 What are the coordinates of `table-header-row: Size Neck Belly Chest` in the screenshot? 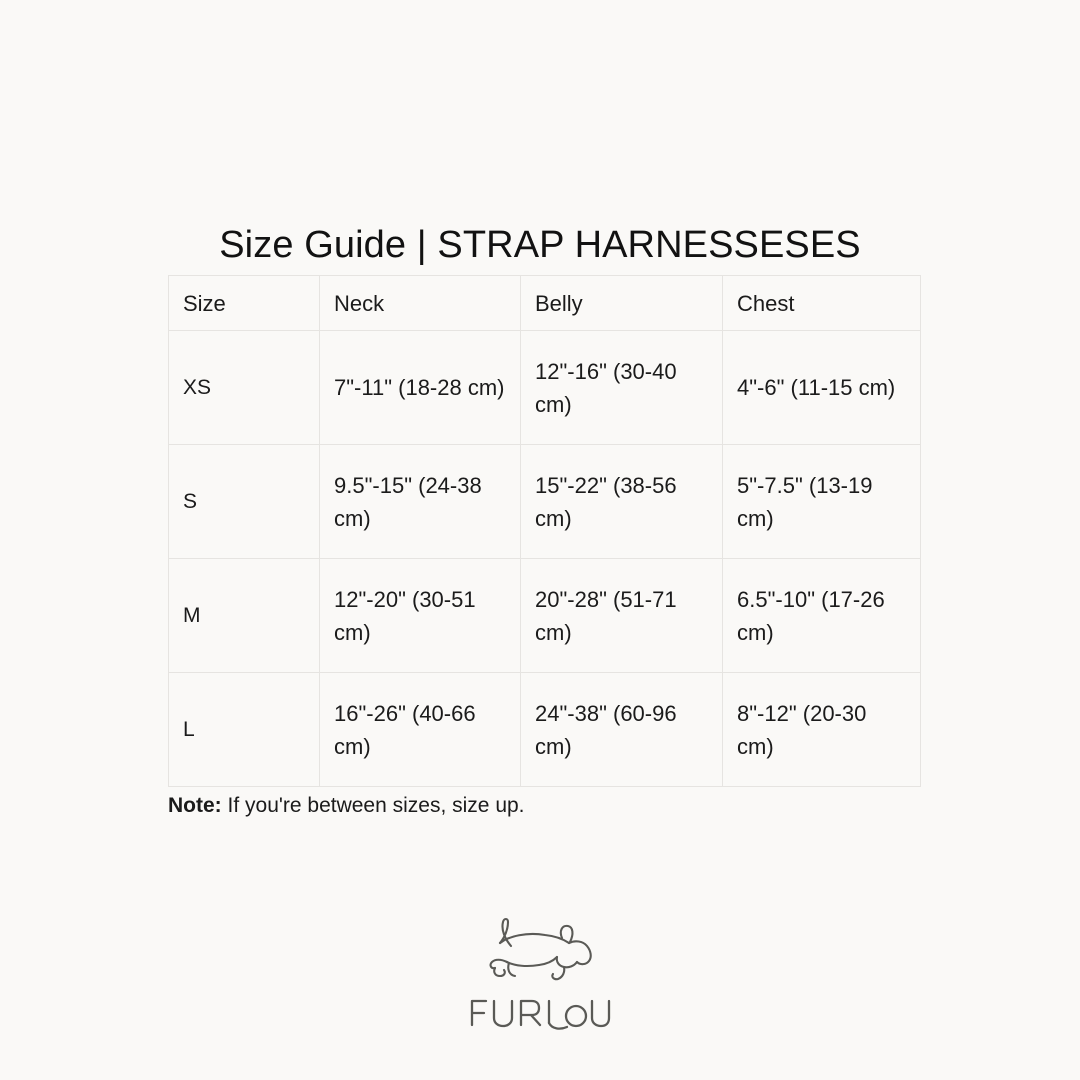 It's located at (544, 303).